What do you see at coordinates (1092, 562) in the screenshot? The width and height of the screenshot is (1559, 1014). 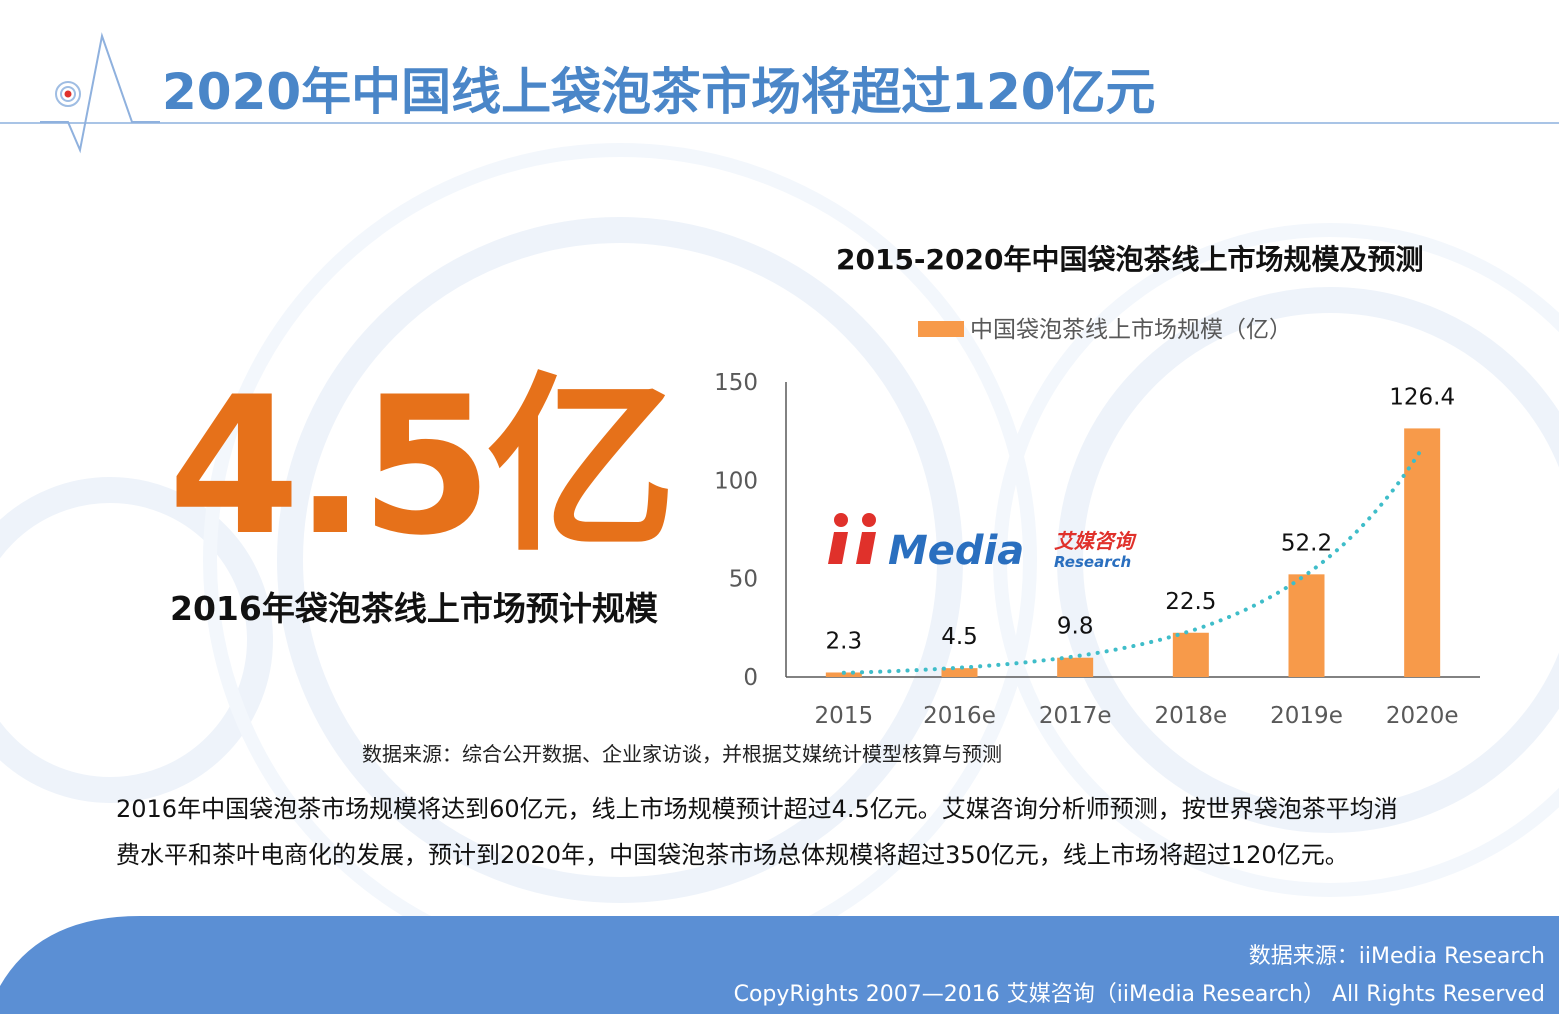 I see `imedia-logo-en: Research` at bounding box center [1092, 562].